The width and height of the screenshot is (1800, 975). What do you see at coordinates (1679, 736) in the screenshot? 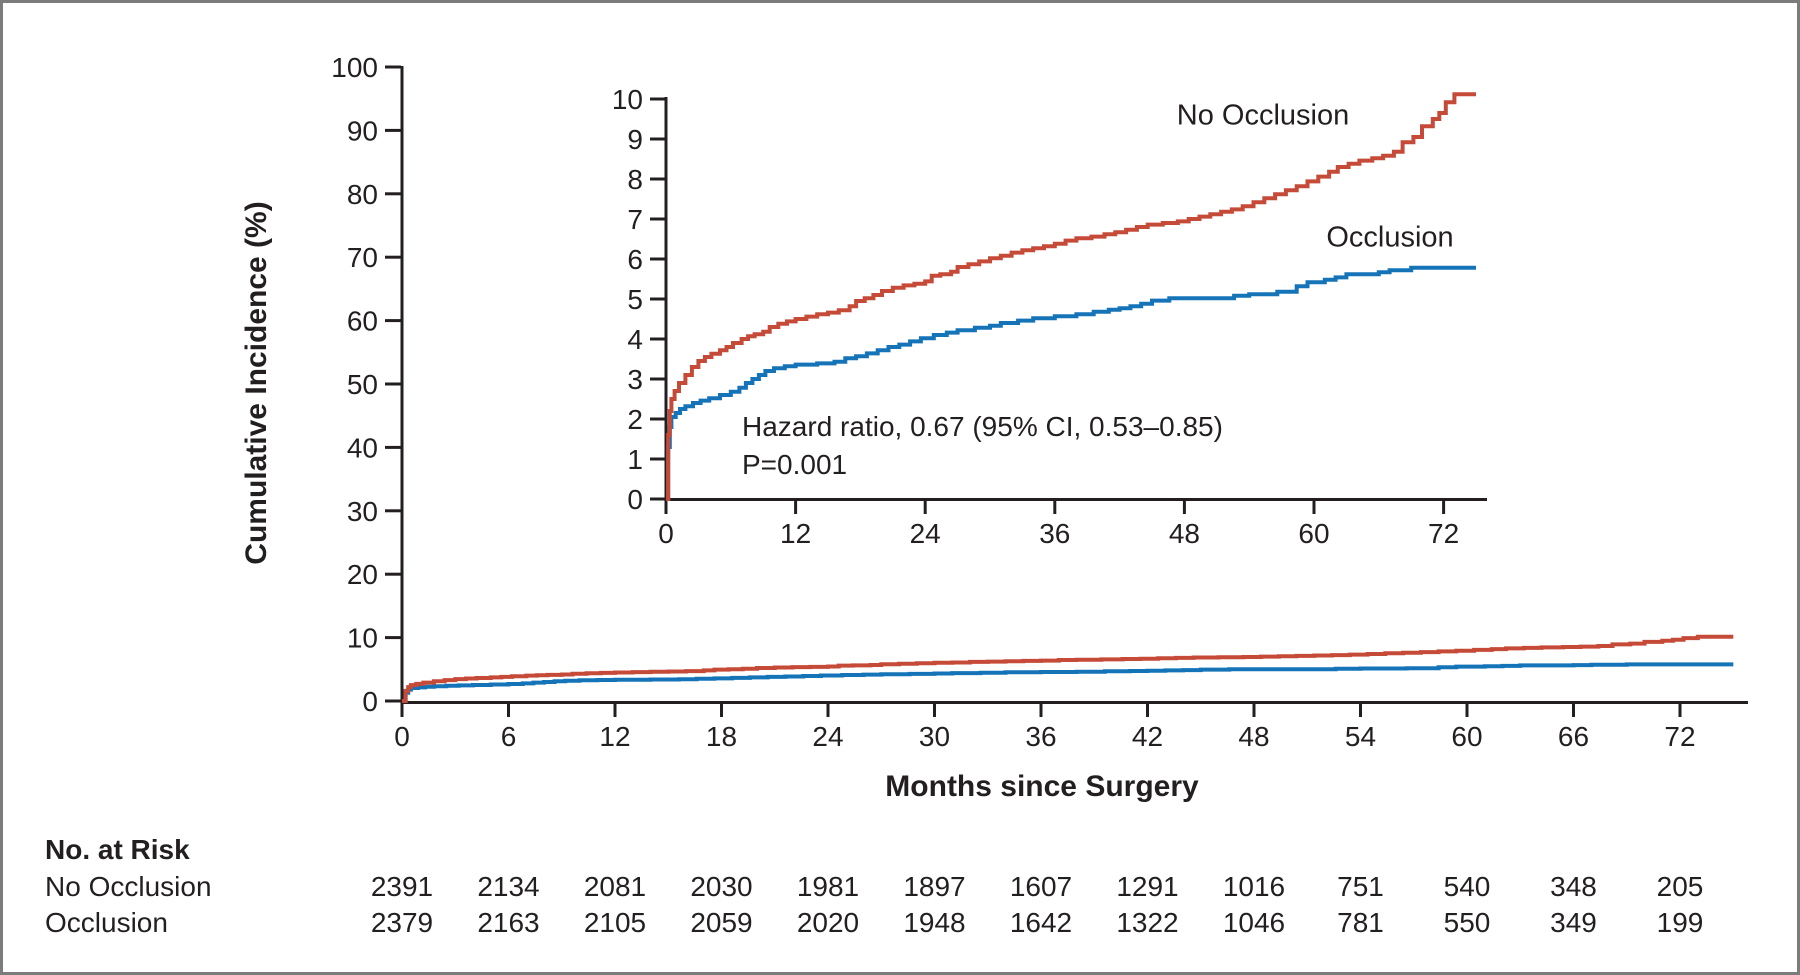
I see `main-x-tick-label: 72` at bounding box center [1679, 736].